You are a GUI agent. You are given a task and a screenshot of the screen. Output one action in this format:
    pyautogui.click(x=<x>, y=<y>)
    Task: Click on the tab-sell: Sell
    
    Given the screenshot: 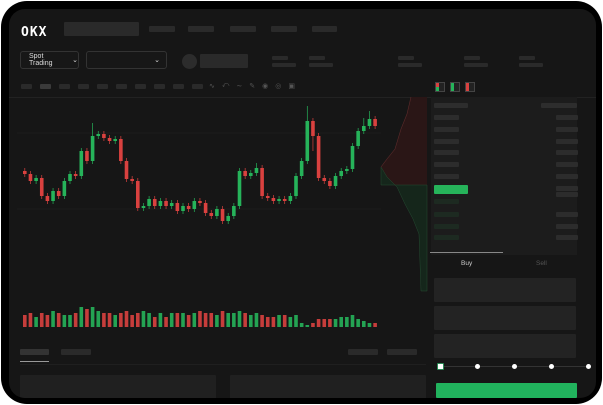 What is the action you would take?
    pyautogui.click(x=541, y=263)
    